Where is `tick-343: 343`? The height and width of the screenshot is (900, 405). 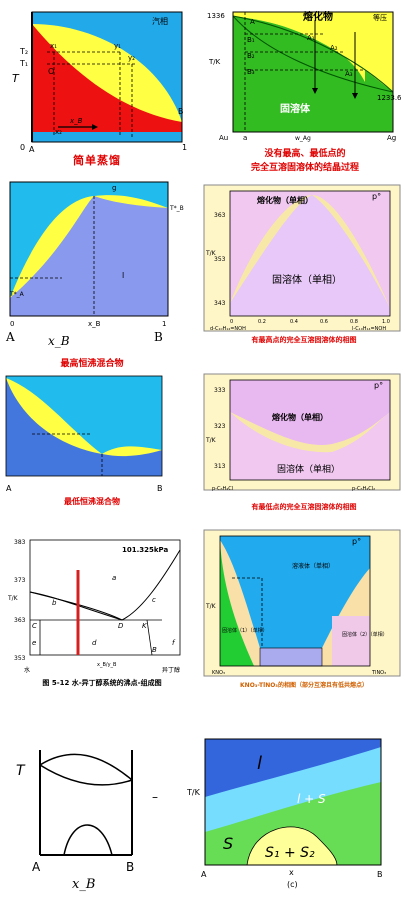 tick-343: 343 is located at coordinates (220, 303).